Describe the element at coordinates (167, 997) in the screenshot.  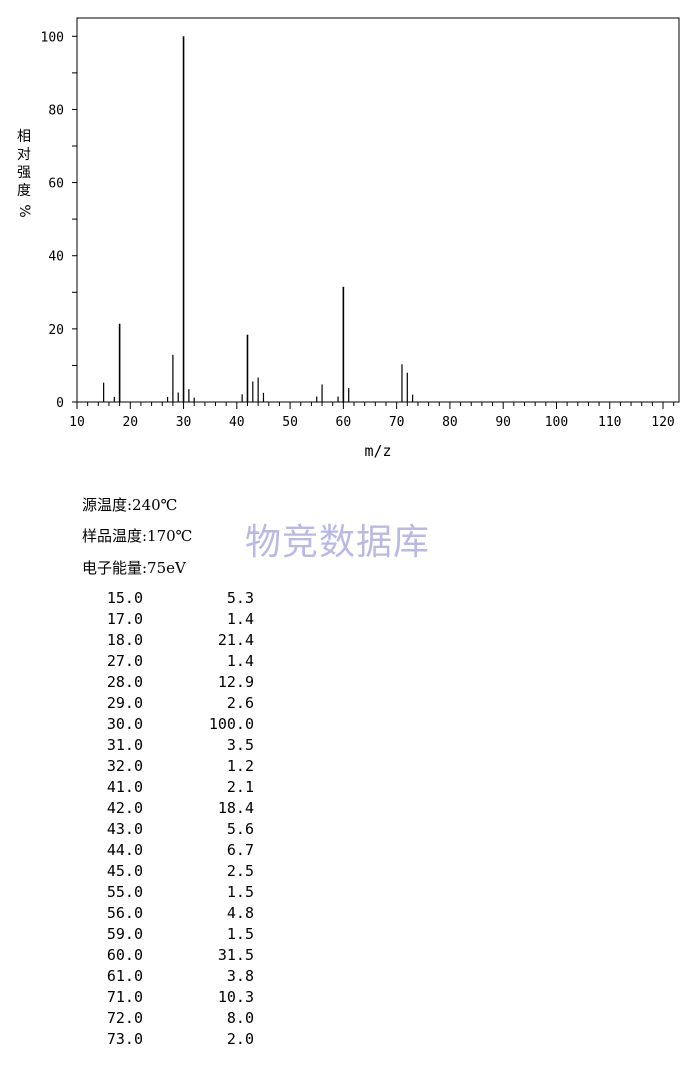
I see `peak-row: 71.0 10.3` at that location.